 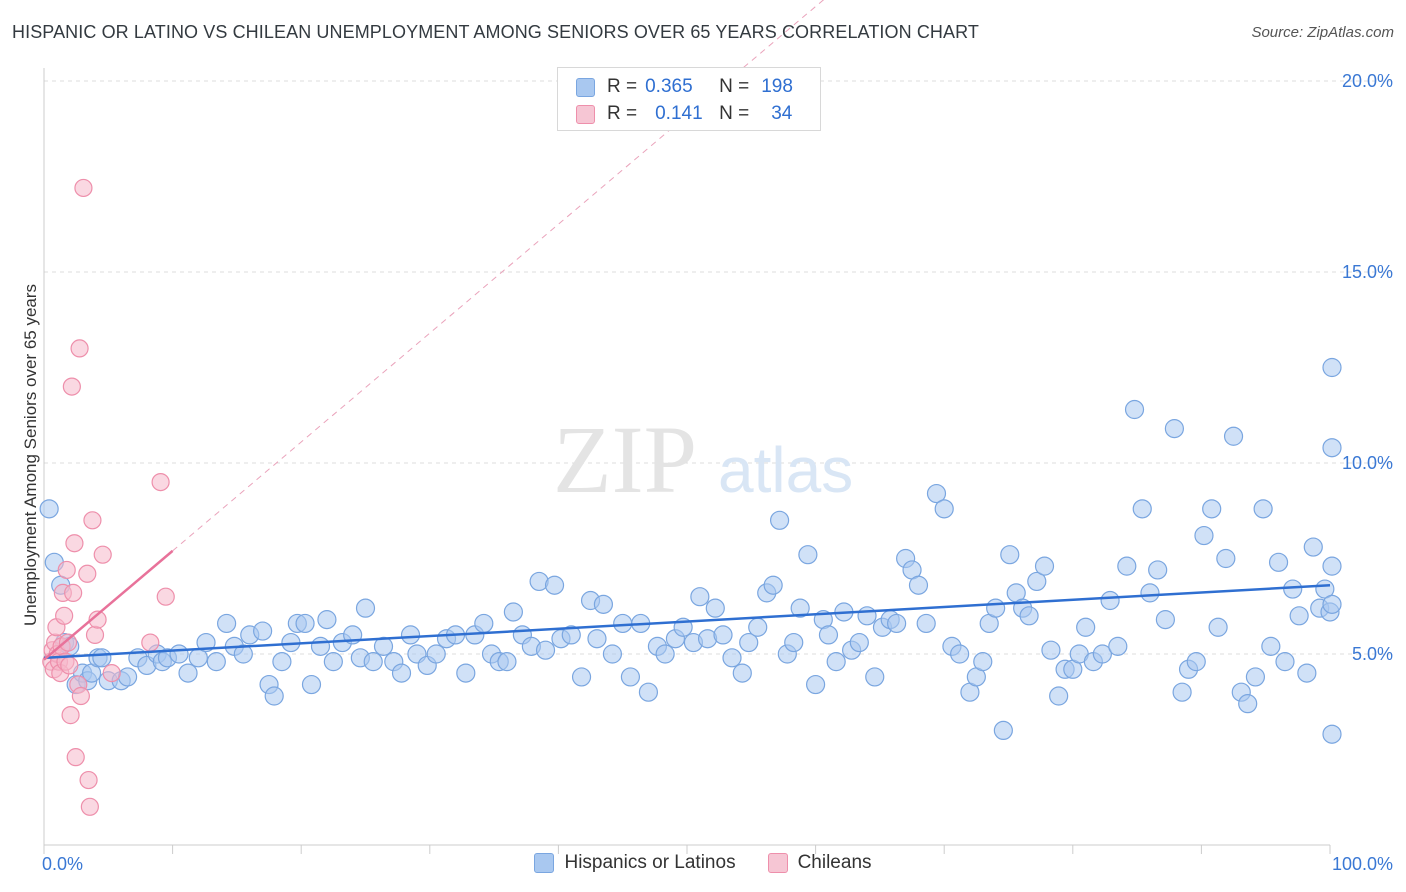 I want to click on legend-n-label: N =, so click(x=734, y=113).